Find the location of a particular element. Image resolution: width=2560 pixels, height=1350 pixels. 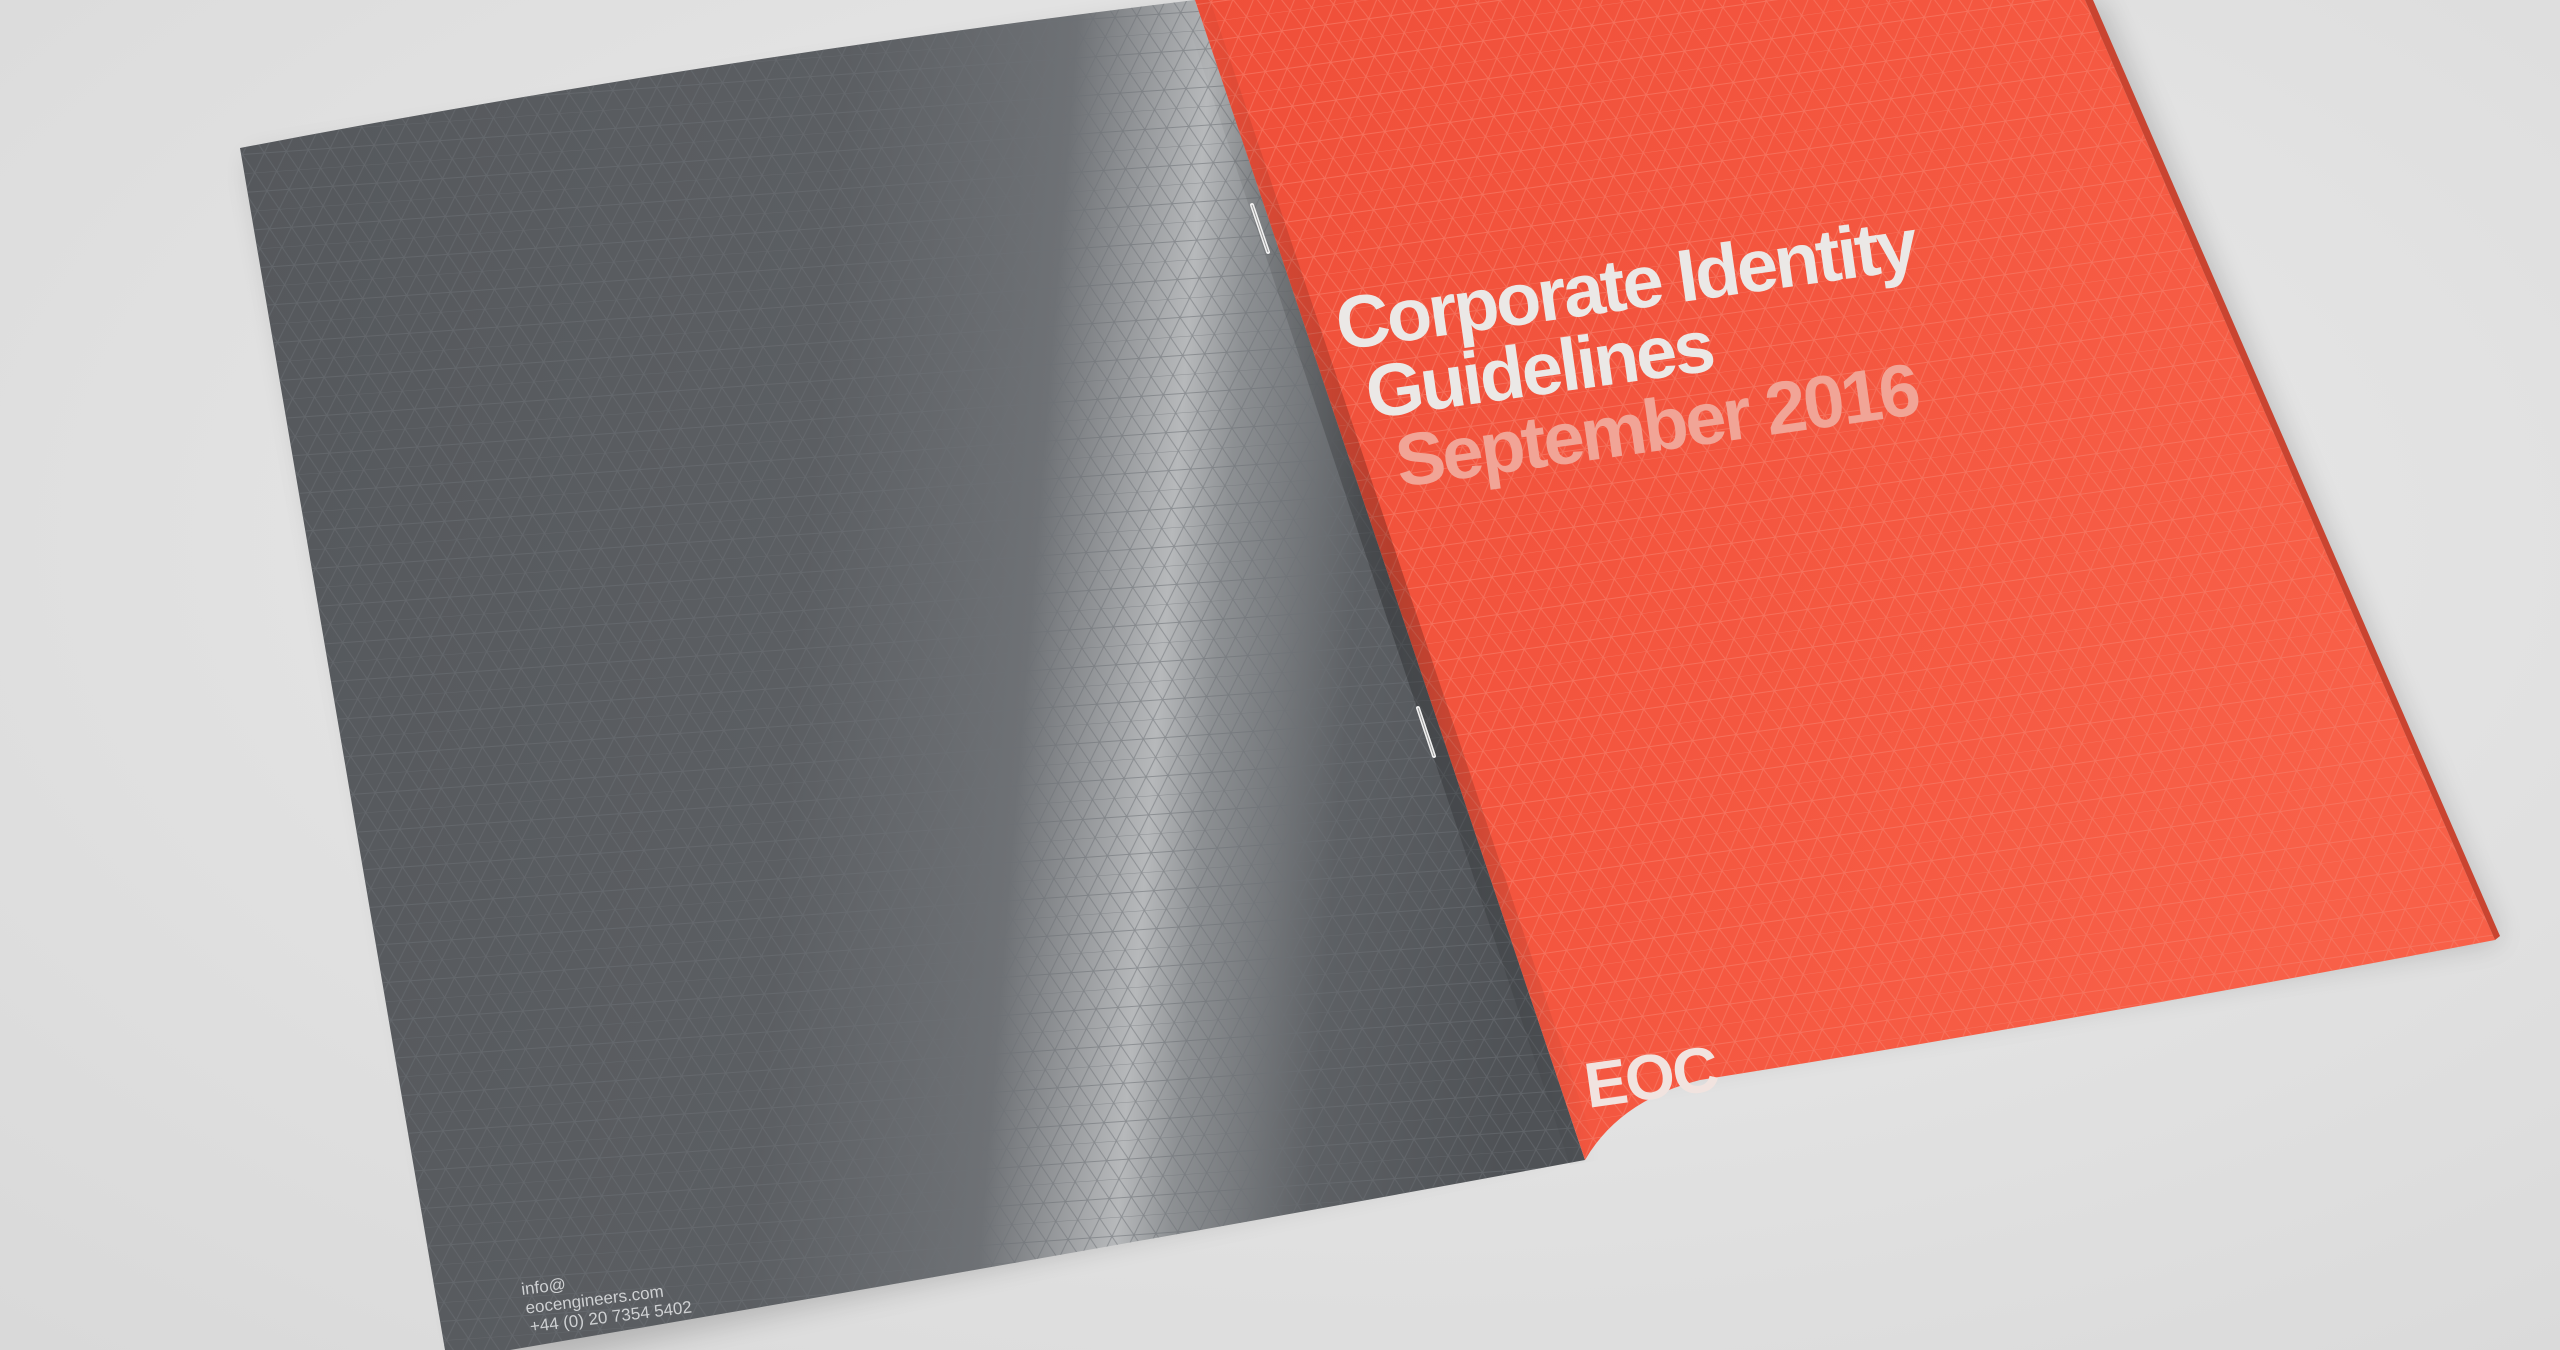

spine-shadow is located at coordinates (1390, 582).